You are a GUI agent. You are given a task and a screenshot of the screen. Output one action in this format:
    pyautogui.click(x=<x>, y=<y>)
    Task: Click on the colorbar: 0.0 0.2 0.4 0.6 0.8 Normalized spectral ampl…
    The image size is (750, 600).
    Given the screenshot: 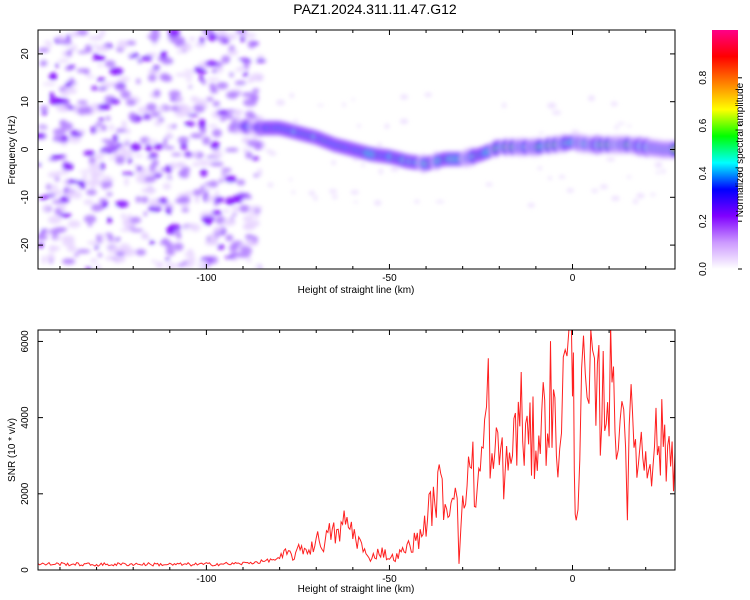 What is the action you would take?
    pyautogui.click(x=722, y=153)
    